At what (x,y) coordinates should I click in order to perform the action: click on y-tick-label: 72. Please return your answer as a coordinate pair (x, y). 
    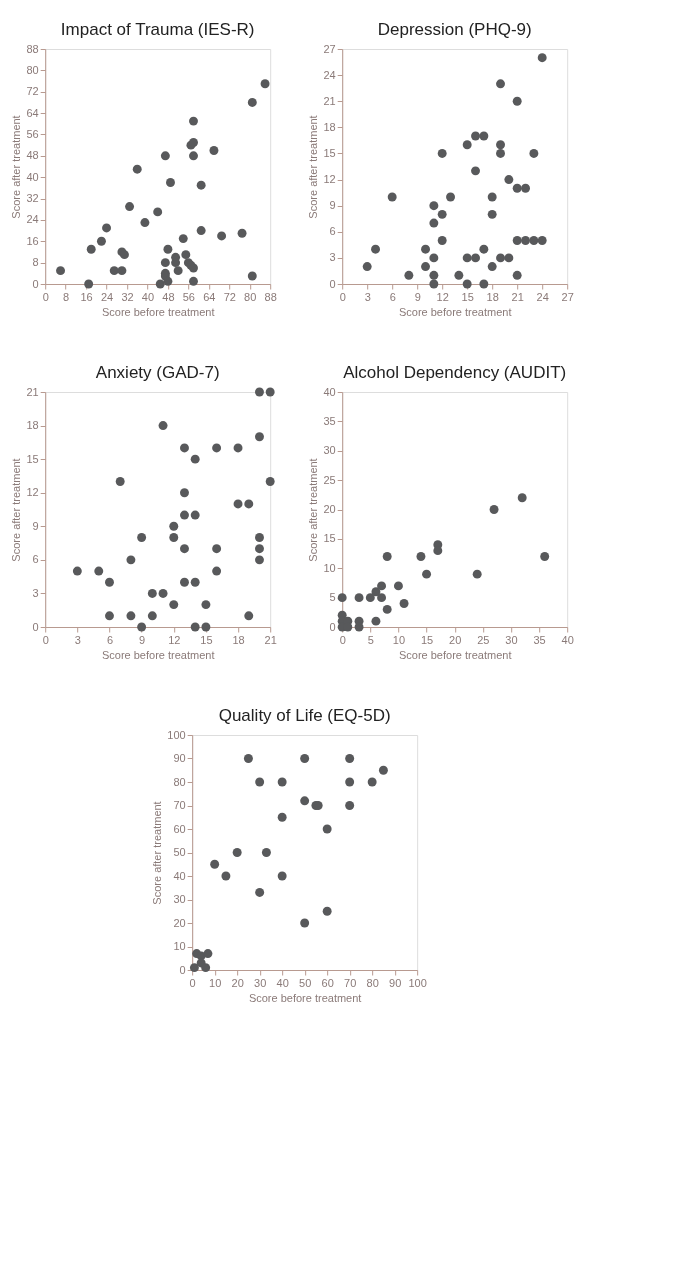
    Looking at the image, I should click on (32, 91).